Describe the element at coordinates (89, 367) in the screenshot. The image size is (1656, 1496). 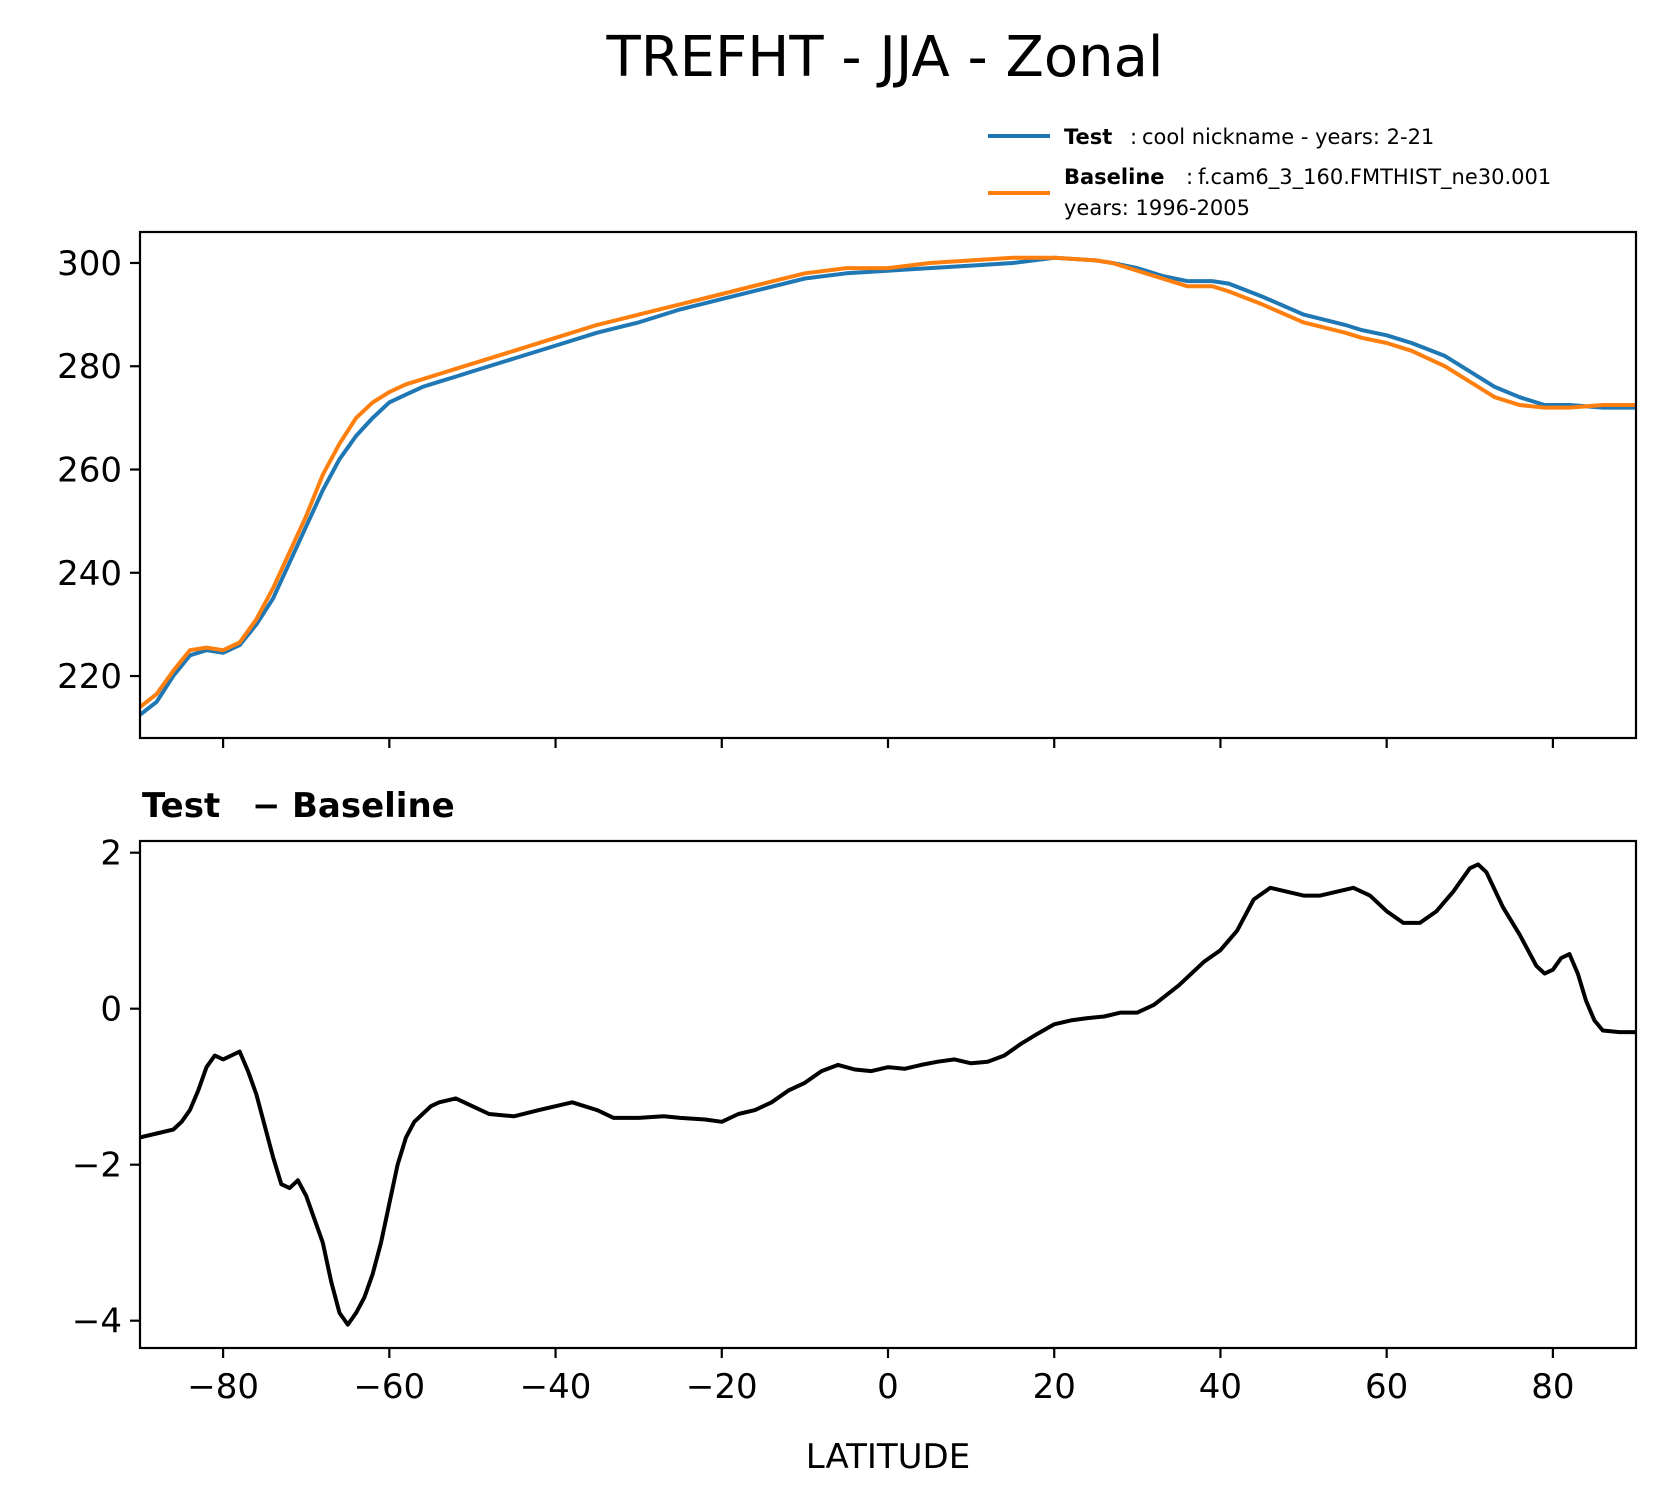
I see `y-tick-label: 280` at that location.